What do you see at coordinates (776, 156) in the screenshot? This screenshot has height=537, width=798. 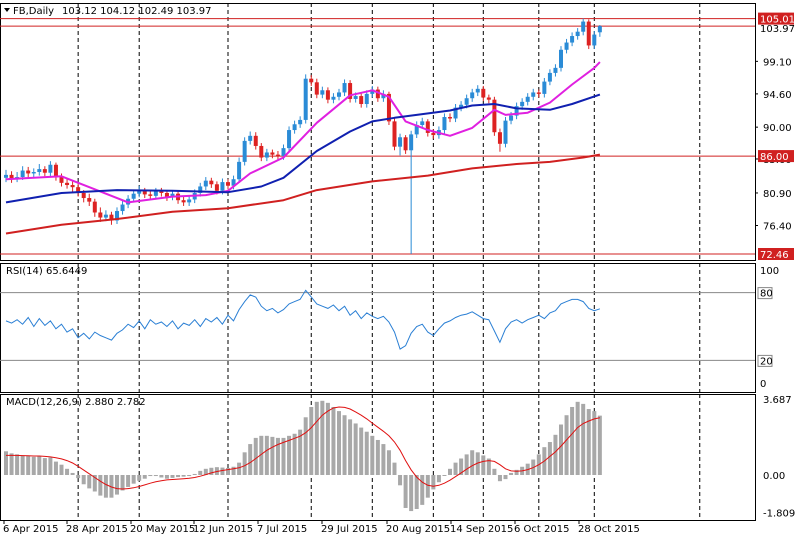 I see `price-level-tag` at bounding box center [776, 156].